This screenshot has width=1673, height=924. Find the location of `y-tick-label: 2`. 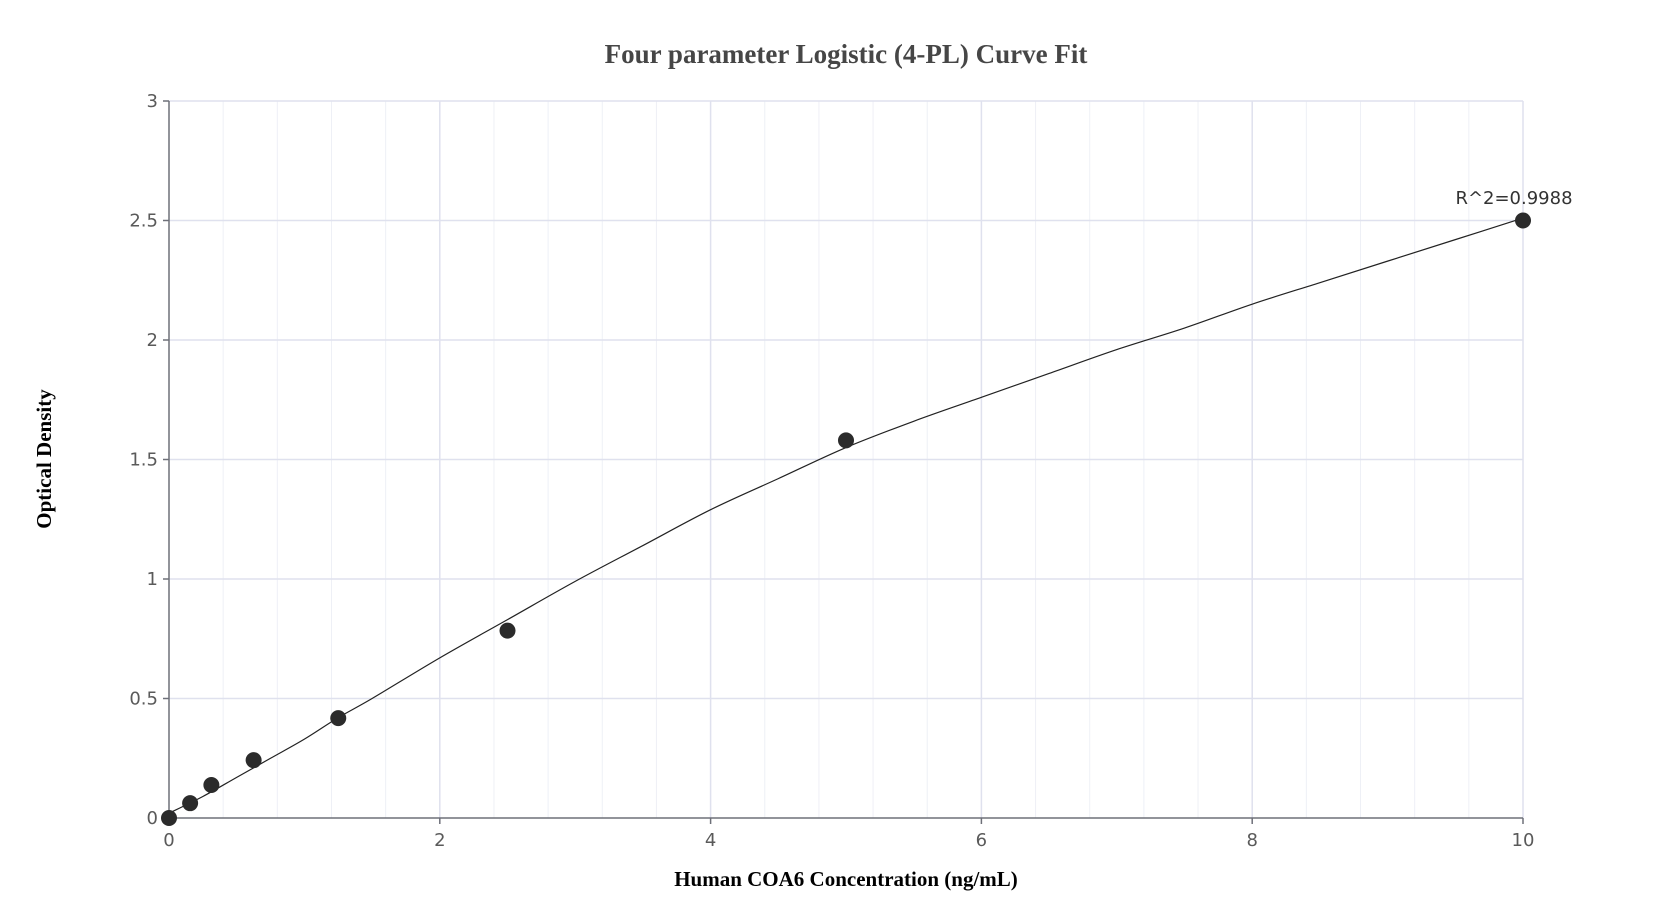

y-tick-label: 2 is located at coordinates (152, 340).